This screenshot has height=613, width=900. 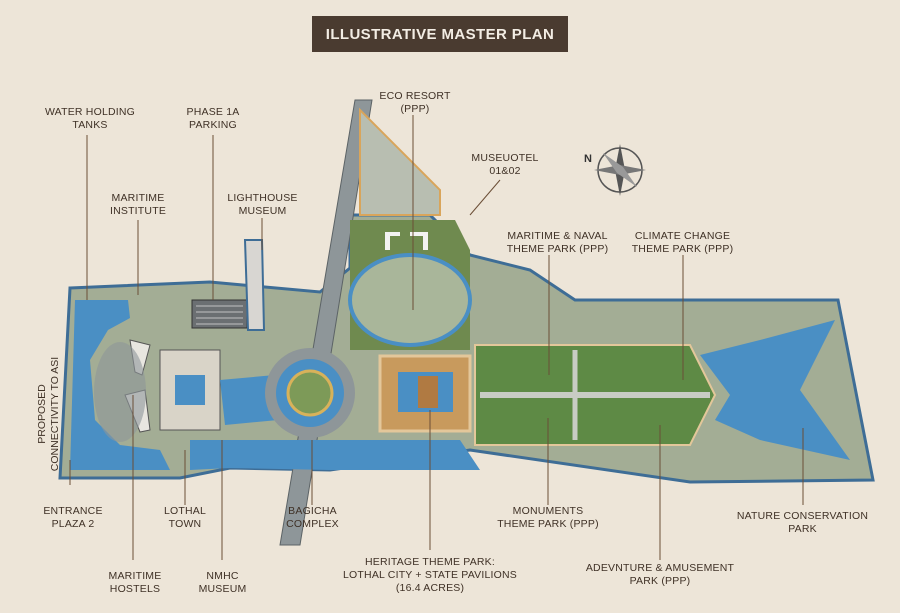 I want to click on museuotel-building, so click(x=406, y=241).